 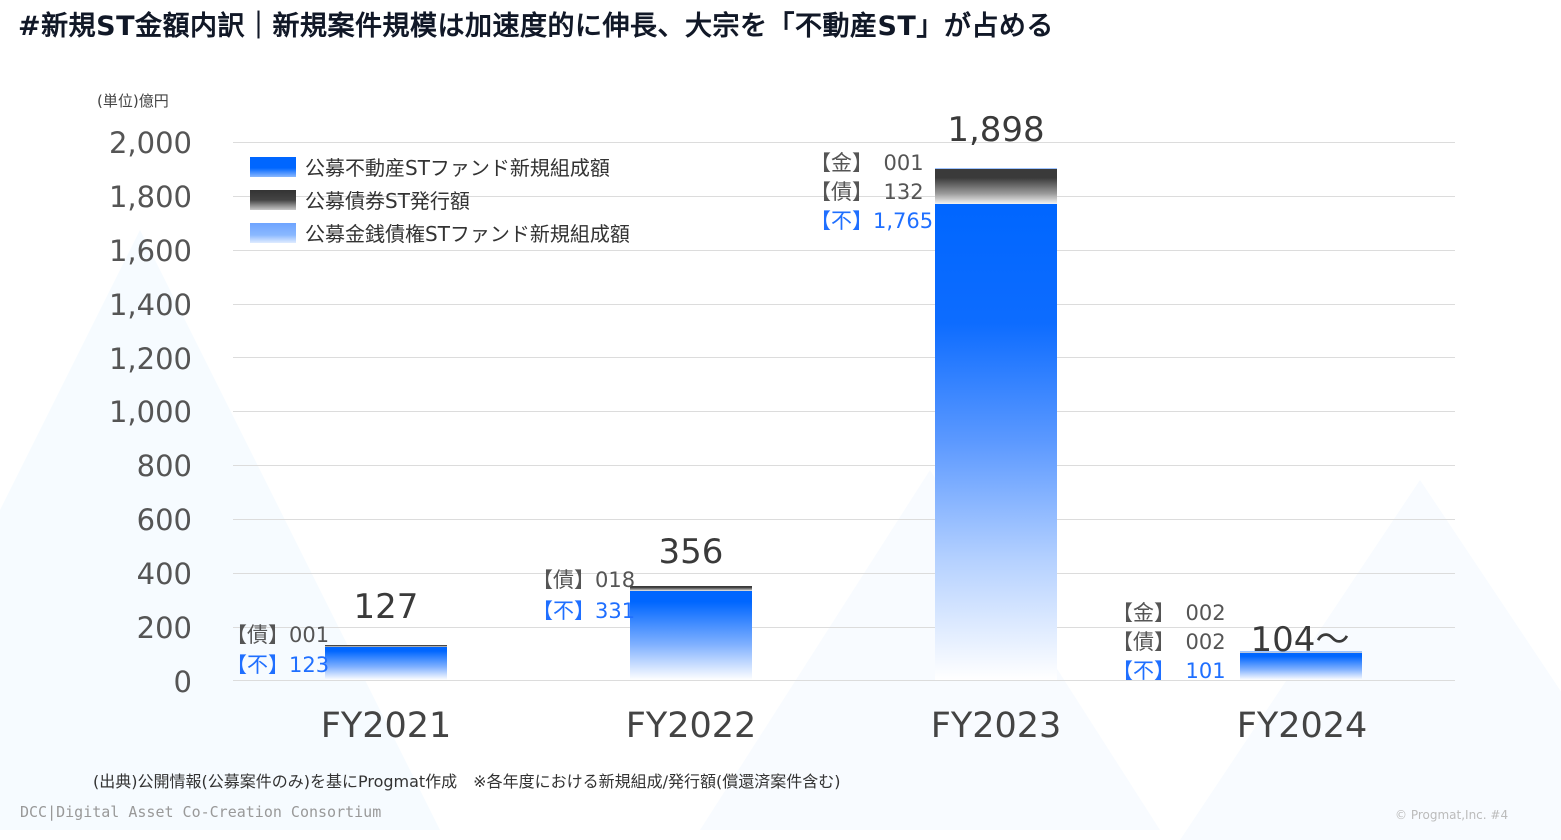 I want to click on bar-total-label: 1,898, so click(x=996, y=130).